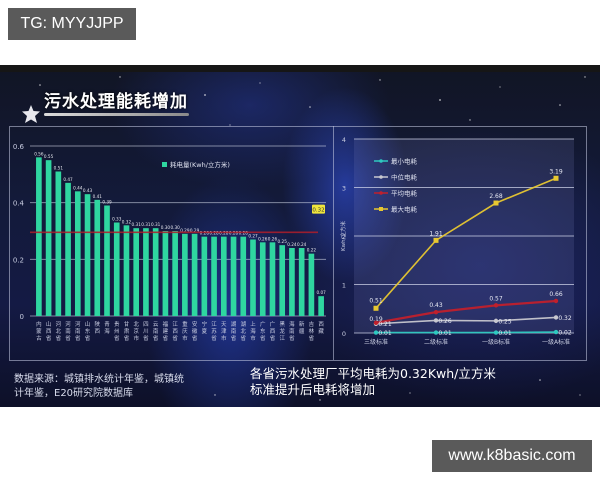 This screenshot has width=600, height=480. Describe the element at coordinates (312, 331) in the screenshot. I see `svg-text: 林` at that location.